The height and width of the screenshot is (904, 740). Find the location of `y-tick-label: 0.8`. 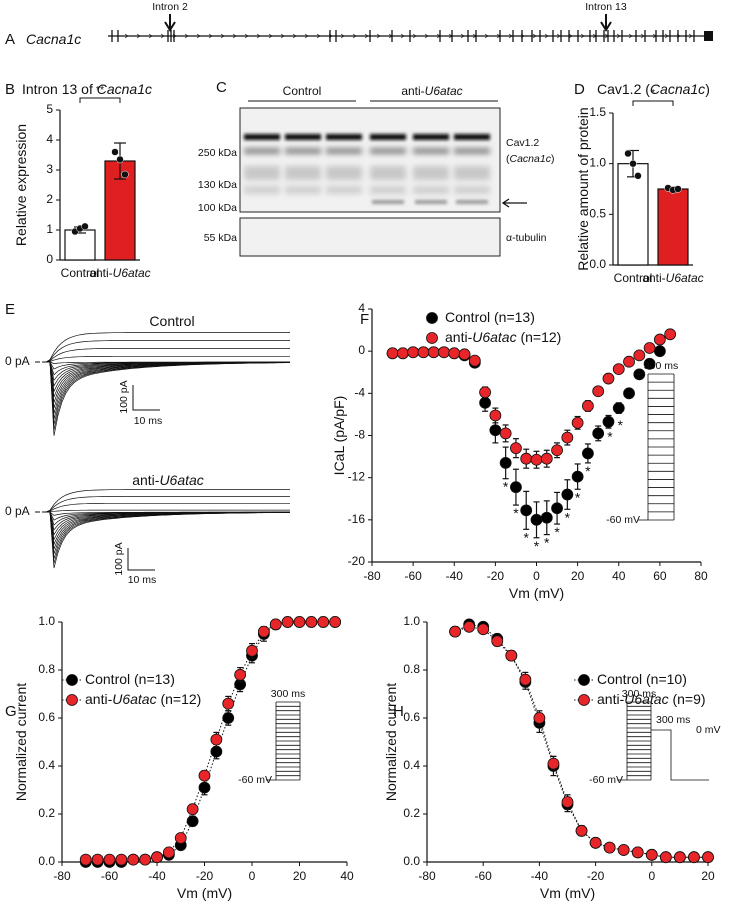

y-tick-label: 0.8 is located at coordinates (411, 669).